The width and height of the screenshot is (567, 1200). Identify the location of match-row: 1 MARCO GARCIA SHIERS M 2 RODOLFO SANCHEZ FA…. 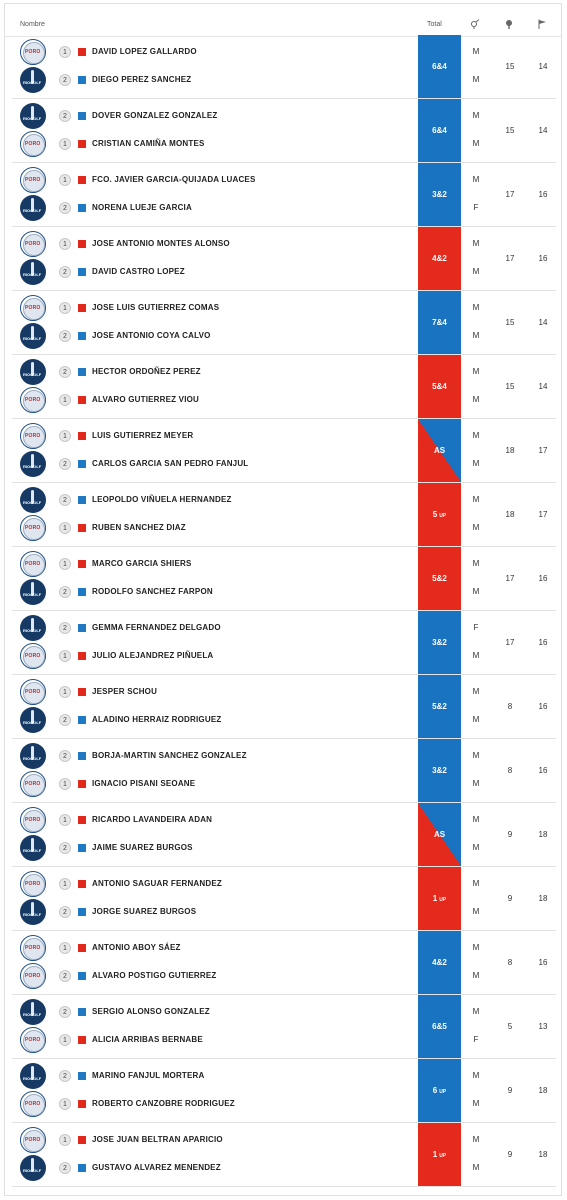
(284, 579).